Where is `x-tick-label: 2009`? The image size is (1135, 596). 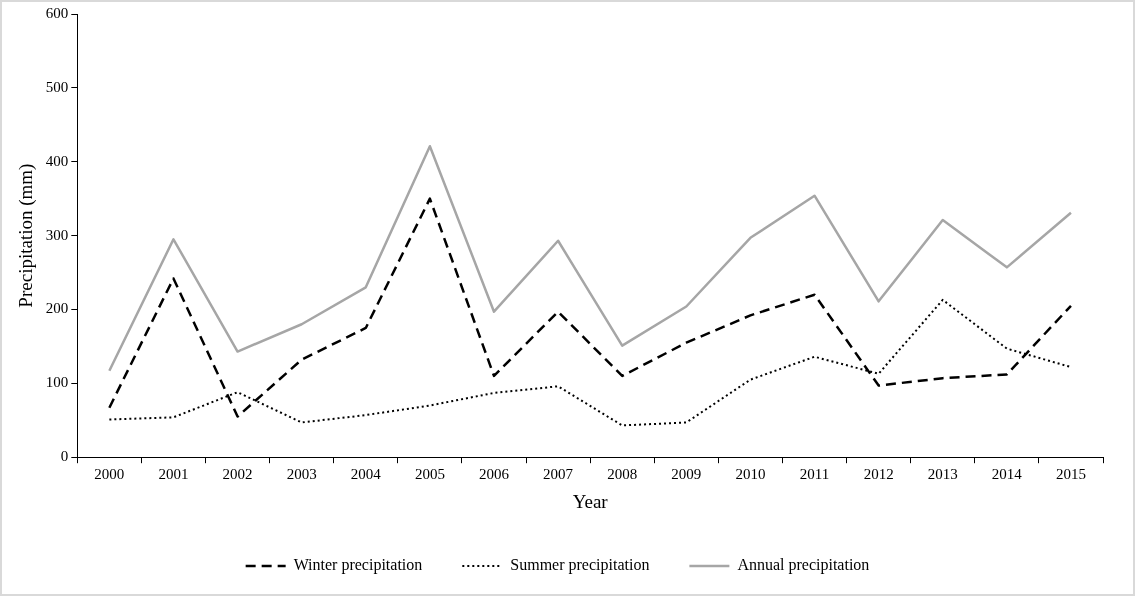 x-tick-label: 2009 is located at coordinates (686, 474).